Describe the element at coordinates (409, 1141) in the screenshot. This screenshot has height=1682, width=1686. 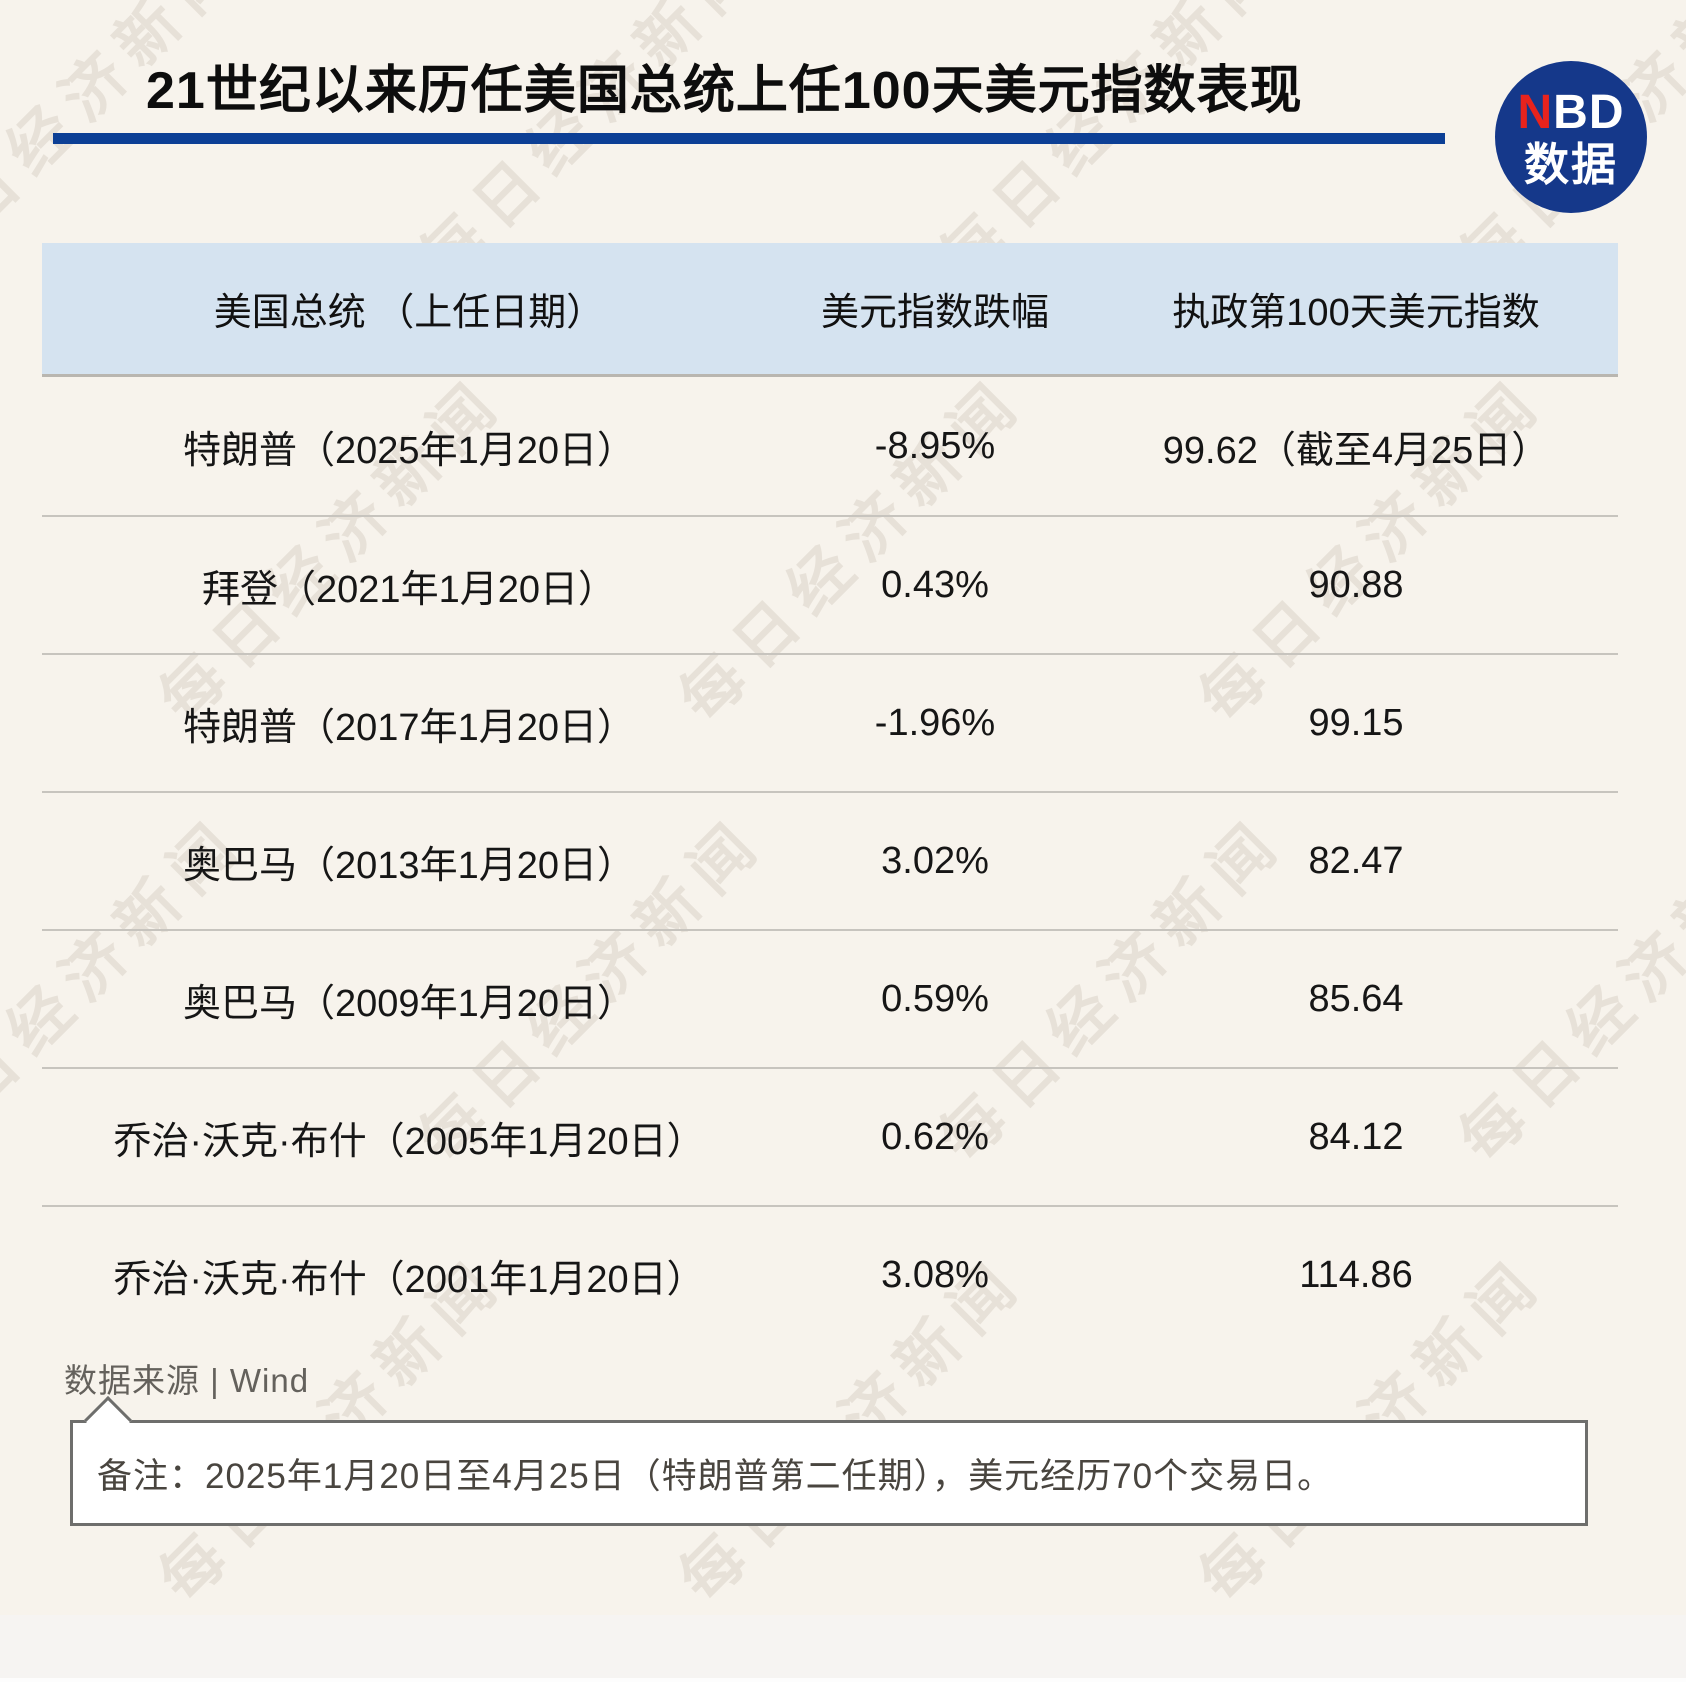
I see `cell-president: 乔治·沃克·布什（2005年1月20日）` at that location.